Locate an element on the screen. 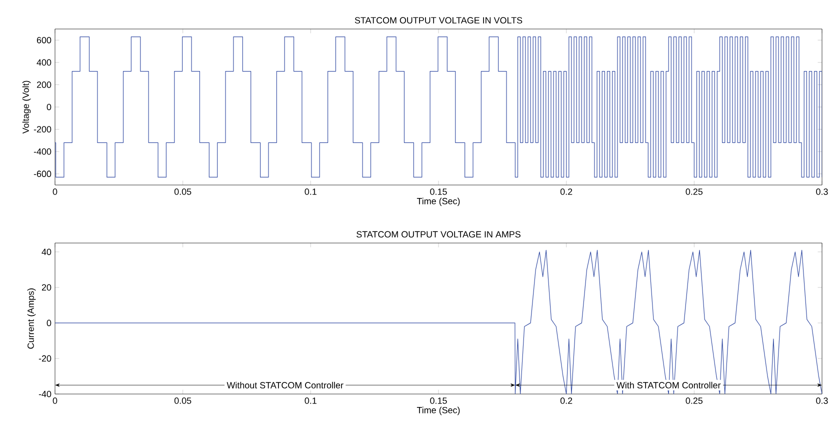 The height and width of the screenshot is (434, 833). y-tick-label: -20 is located at coordinates (45, 358).